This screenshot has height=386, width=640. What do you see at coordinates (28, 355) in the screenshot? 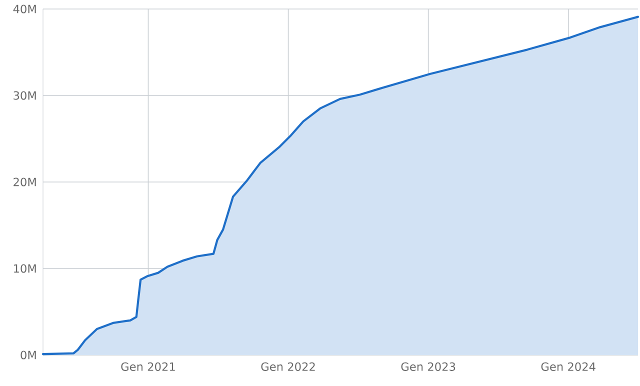
I see `y-tick-label: 0M` at bounding box center [28, 355].